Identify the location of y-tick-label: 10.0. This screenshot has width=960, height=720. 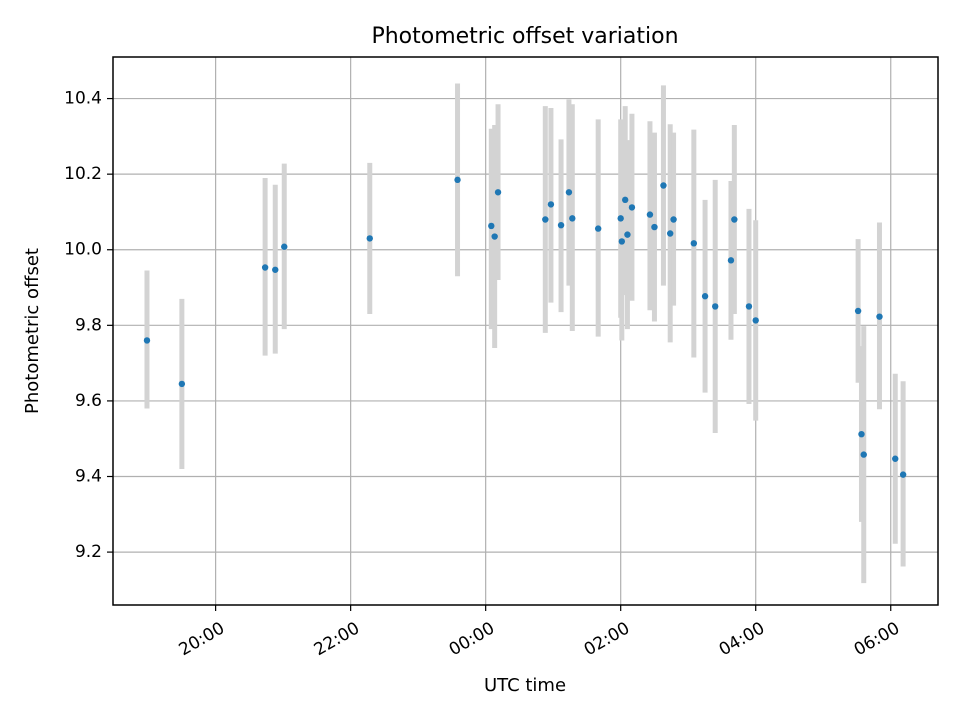
(83, 250).